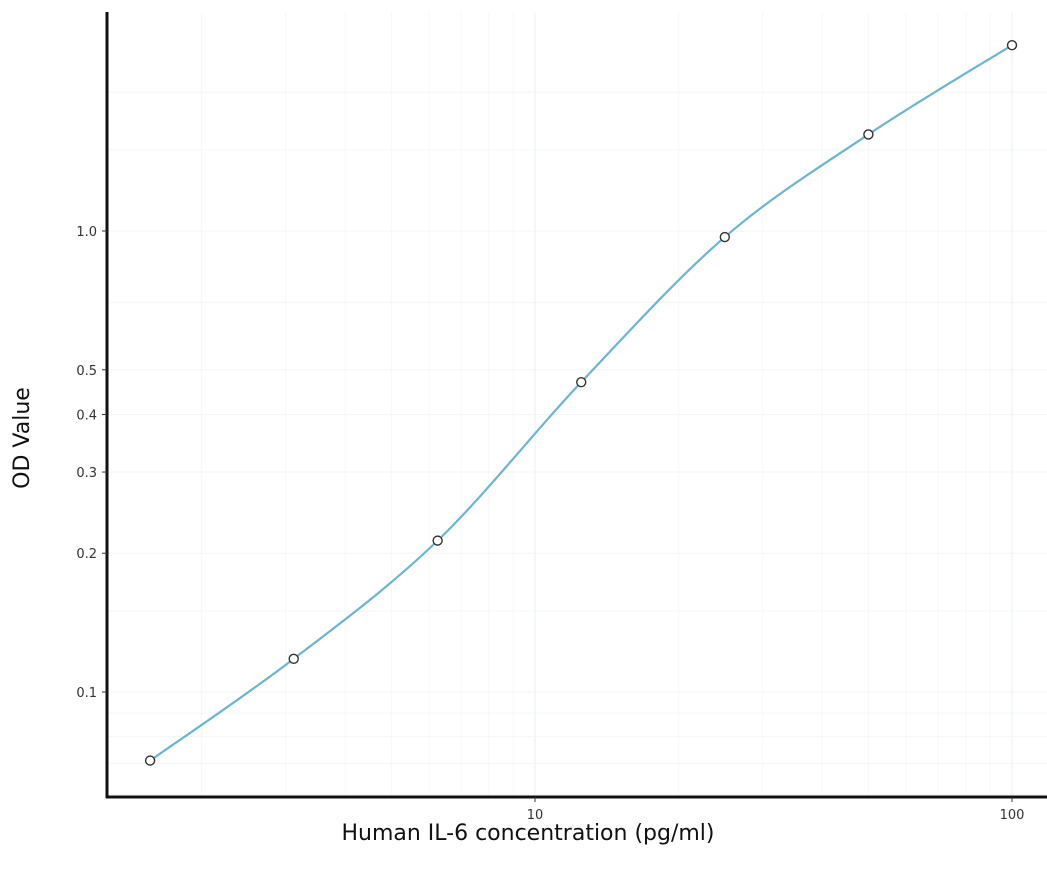 The width and height of the screenshot is (1047, 877). Describe the element at coordinates (527, 833) in the screenshot. I see `x-axis-title: Human IL-6 concentration (pg/ml)` at that location.